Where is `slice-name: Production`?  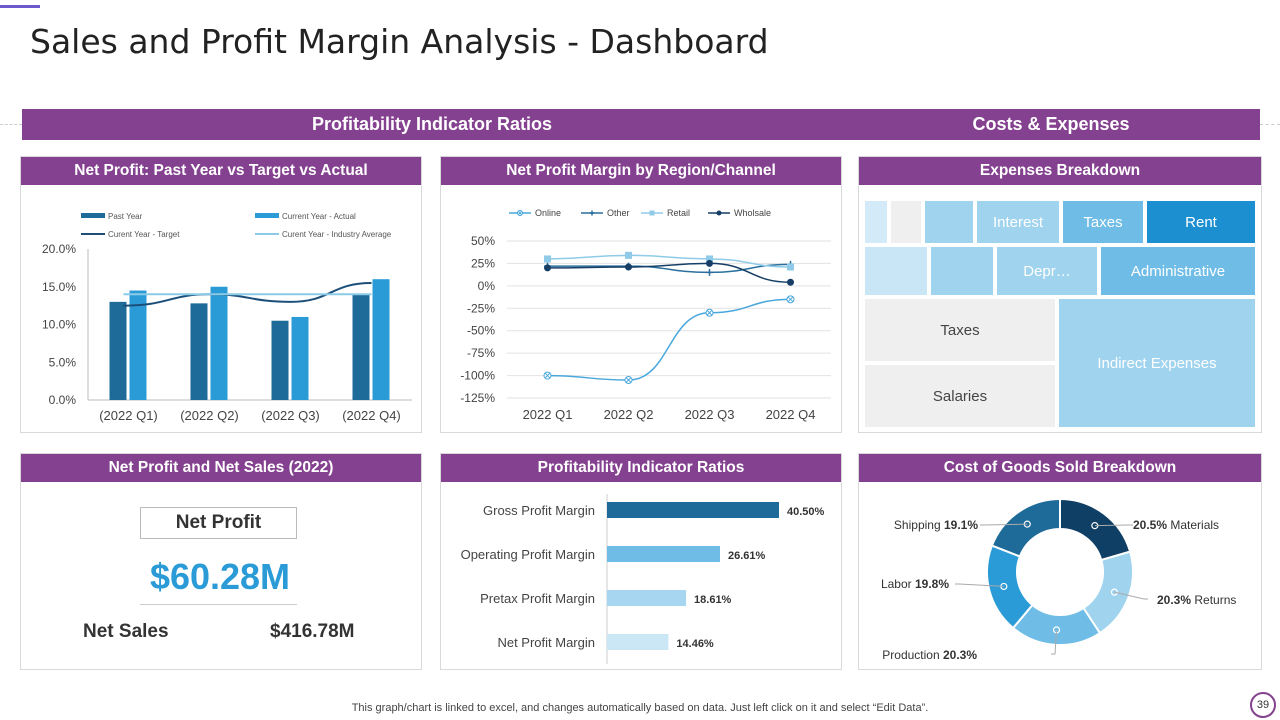
slice-name: Production is located at coordinates (912, 655).